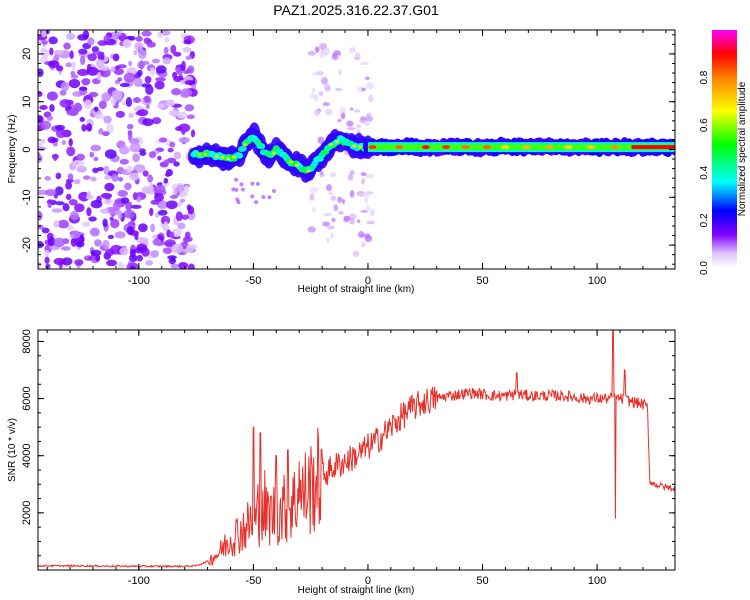  Describe the element at coordinates (482, 281) in the screenshot. I see `x-tick-label: 50` at that location.